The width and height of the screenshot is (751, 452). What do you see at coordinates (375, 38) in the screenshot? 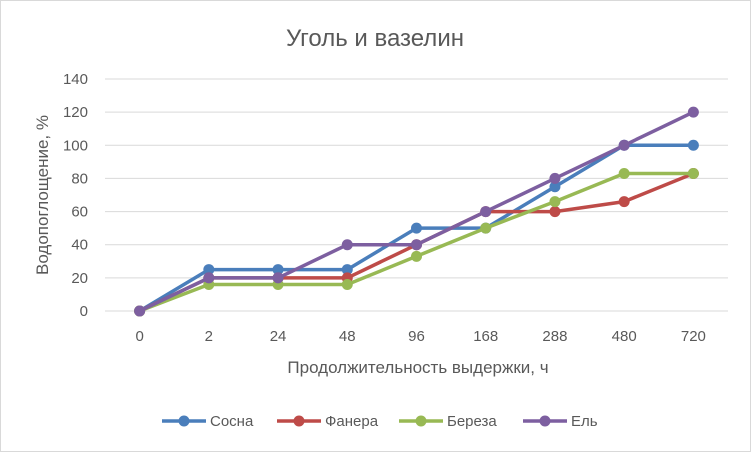
I see `chart-title: Уголь и вазелин` at bounding box center [375, 38].